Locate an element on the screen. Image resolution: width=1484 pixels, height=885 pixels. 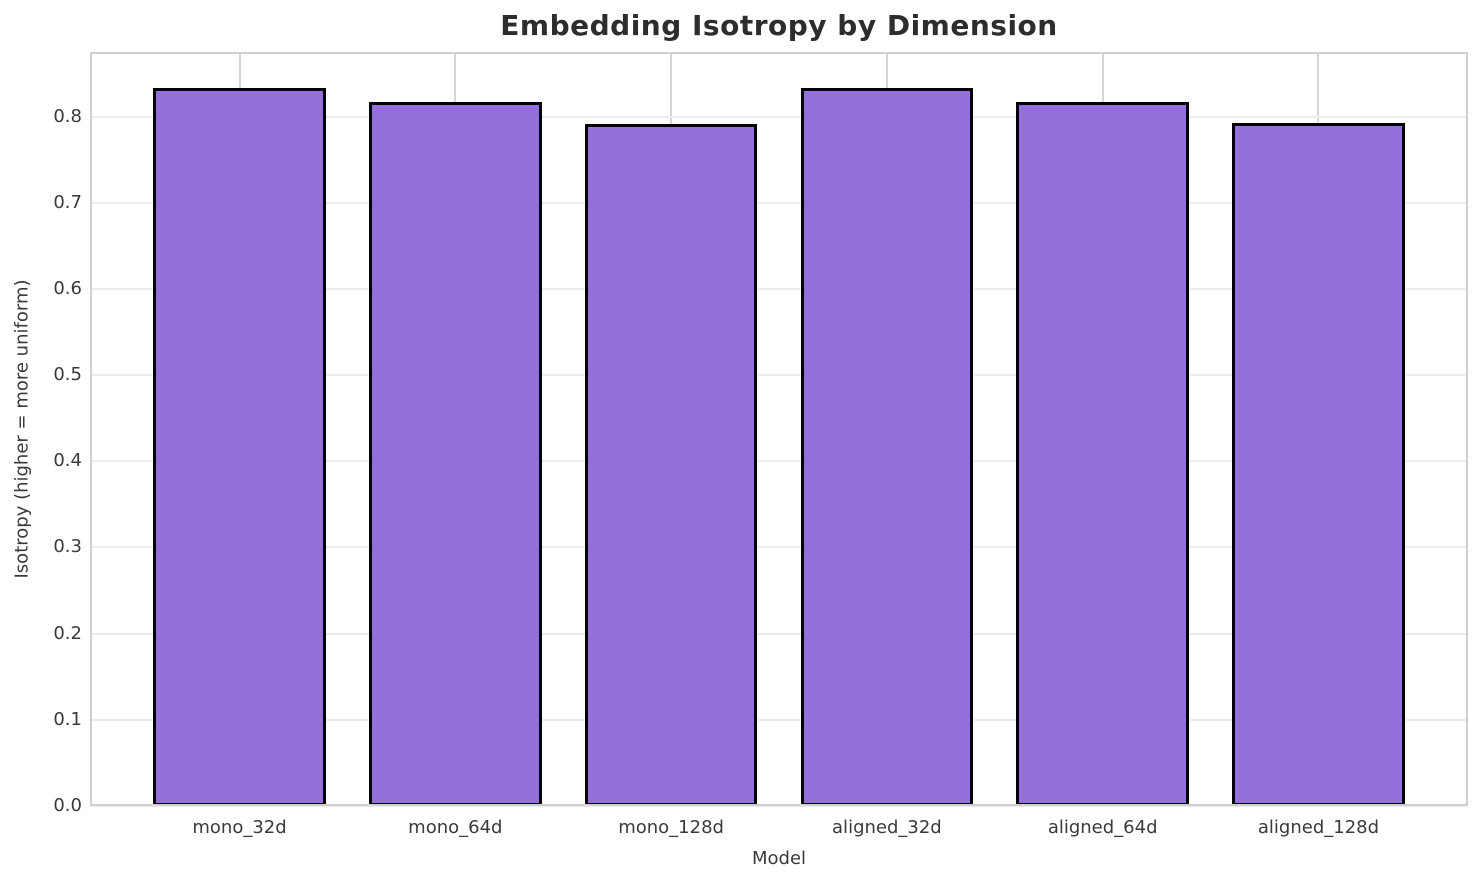
bar-aligned_64d is located at coordinates (1102, 453).